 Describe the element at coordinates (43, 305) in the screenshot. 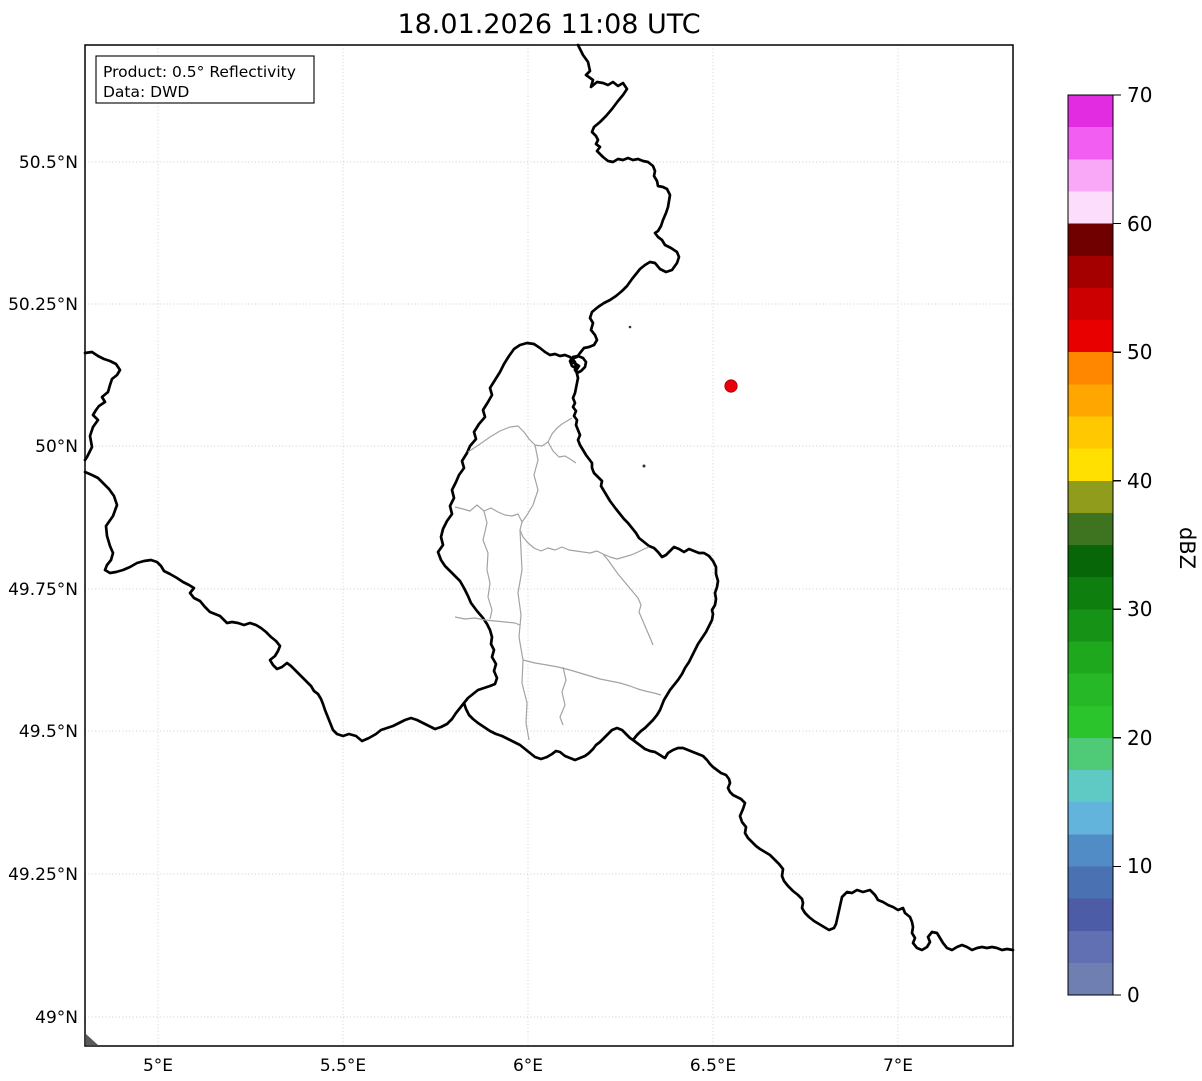

I see `lat-tick-label: 50.25°N` at that location.